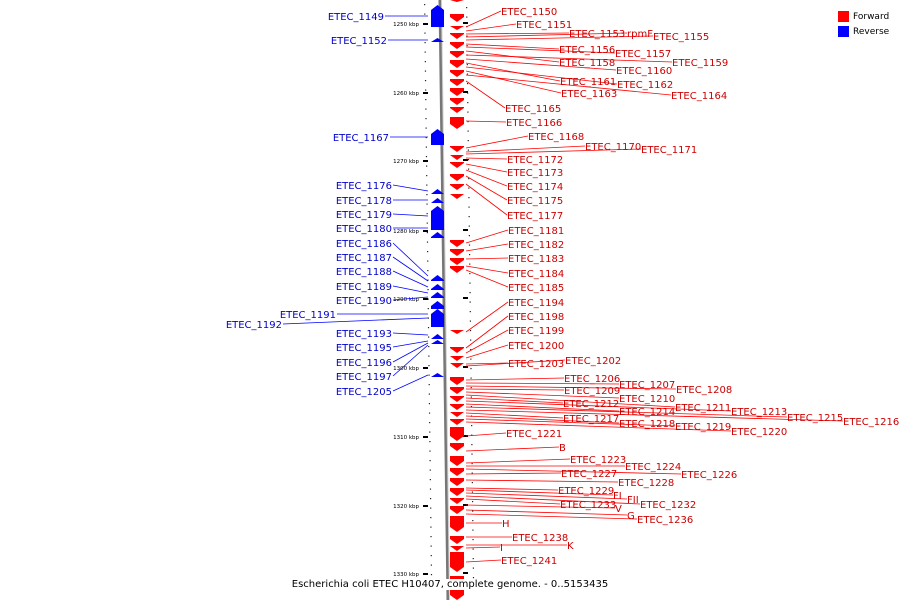  Describe the element at coordinates (535, 201) in the screenshot. I see `forward-gene-label: ETEC_1175` at that location.